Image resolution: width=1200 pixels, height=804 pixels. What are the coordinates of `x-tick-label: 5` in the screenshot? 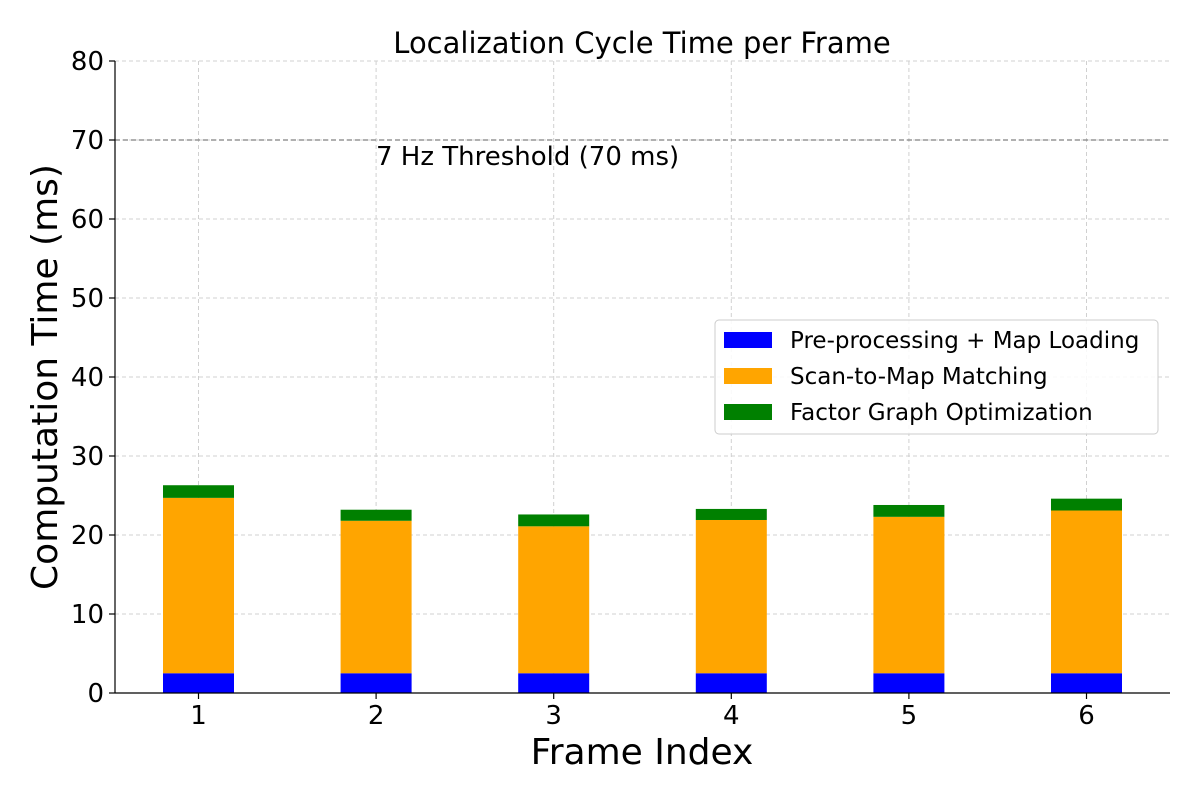 It's located at (909, 716).